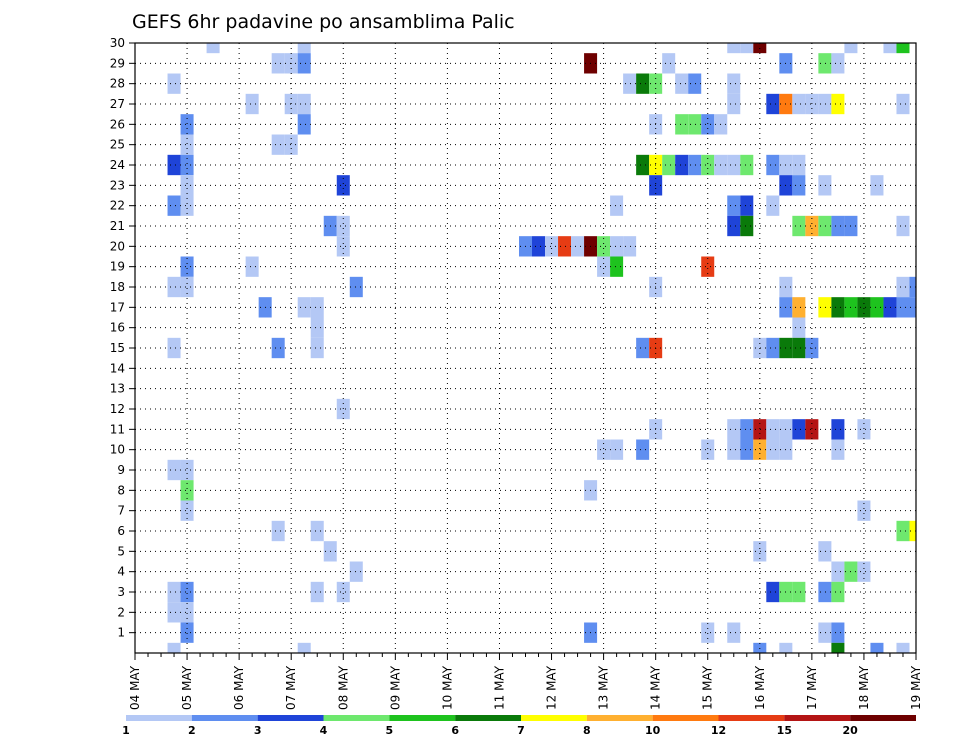 This screenshot has width=960, height=742. I want to click on x-tick-label: 10 MAY, so click(447, 687).